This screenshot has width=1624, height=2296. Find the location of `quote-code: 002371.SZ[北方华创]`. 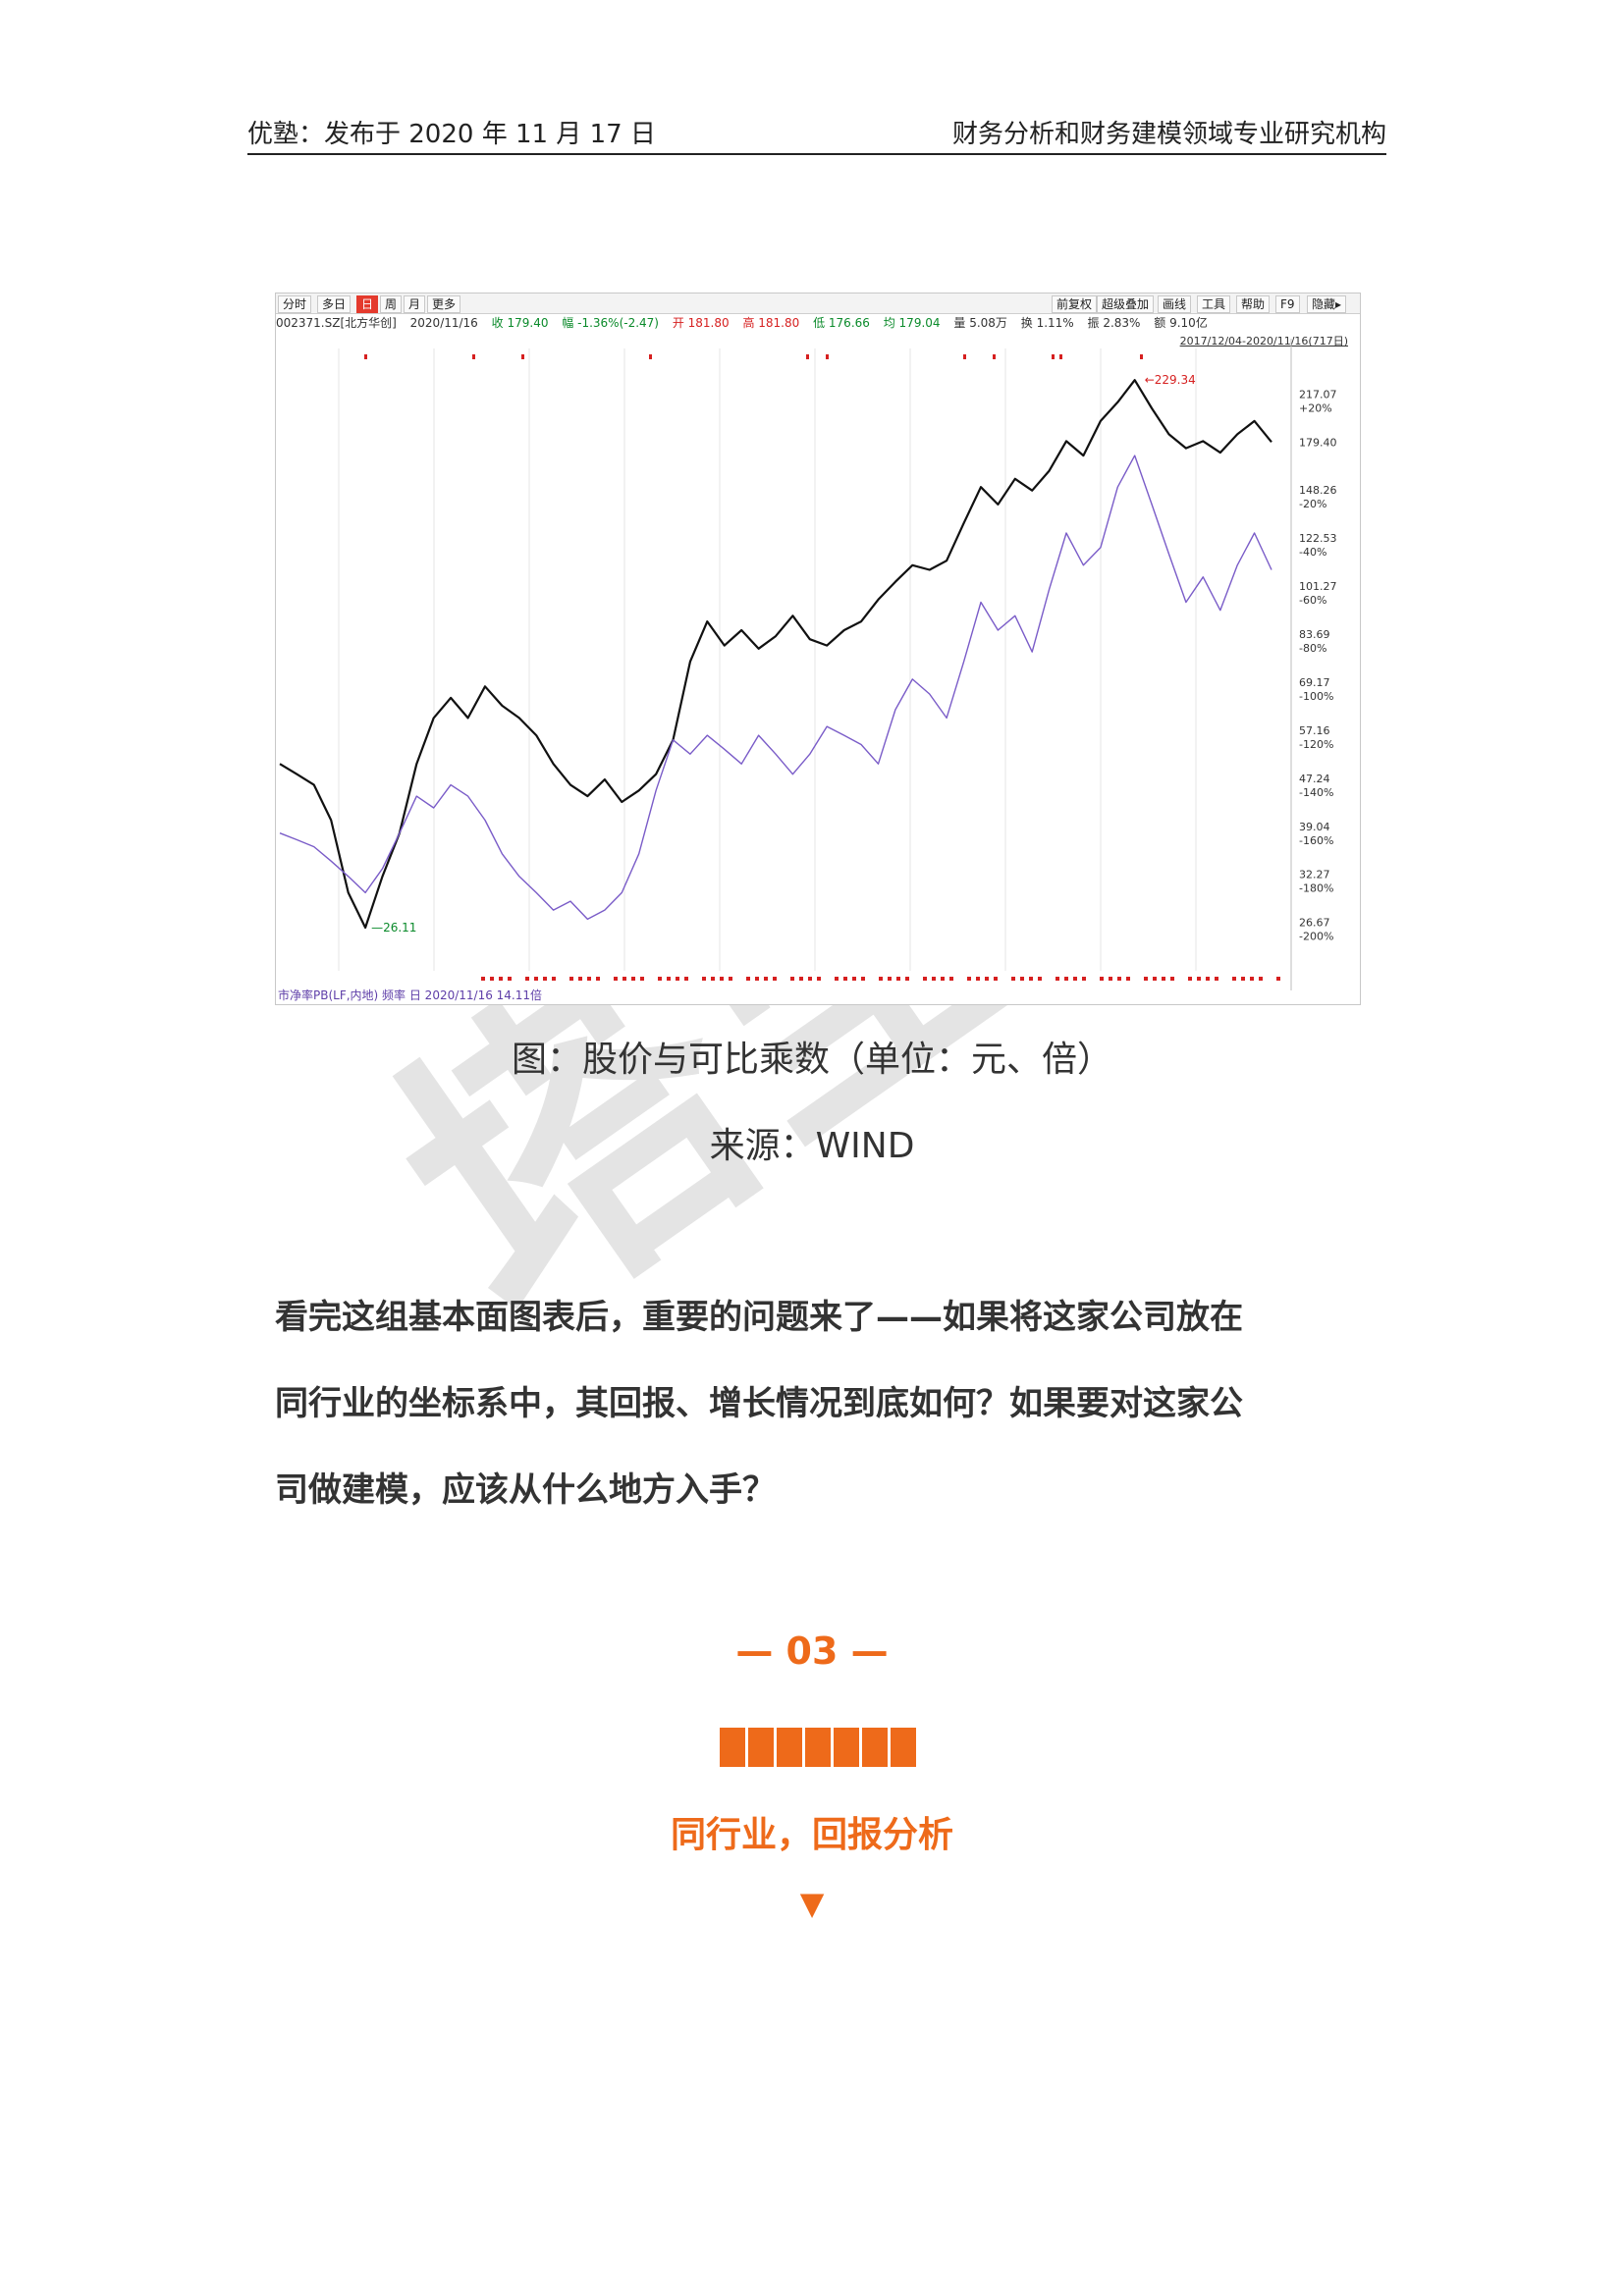

quote-code: 002371.SZ[北方华创] is located at coordinates (336, 323).